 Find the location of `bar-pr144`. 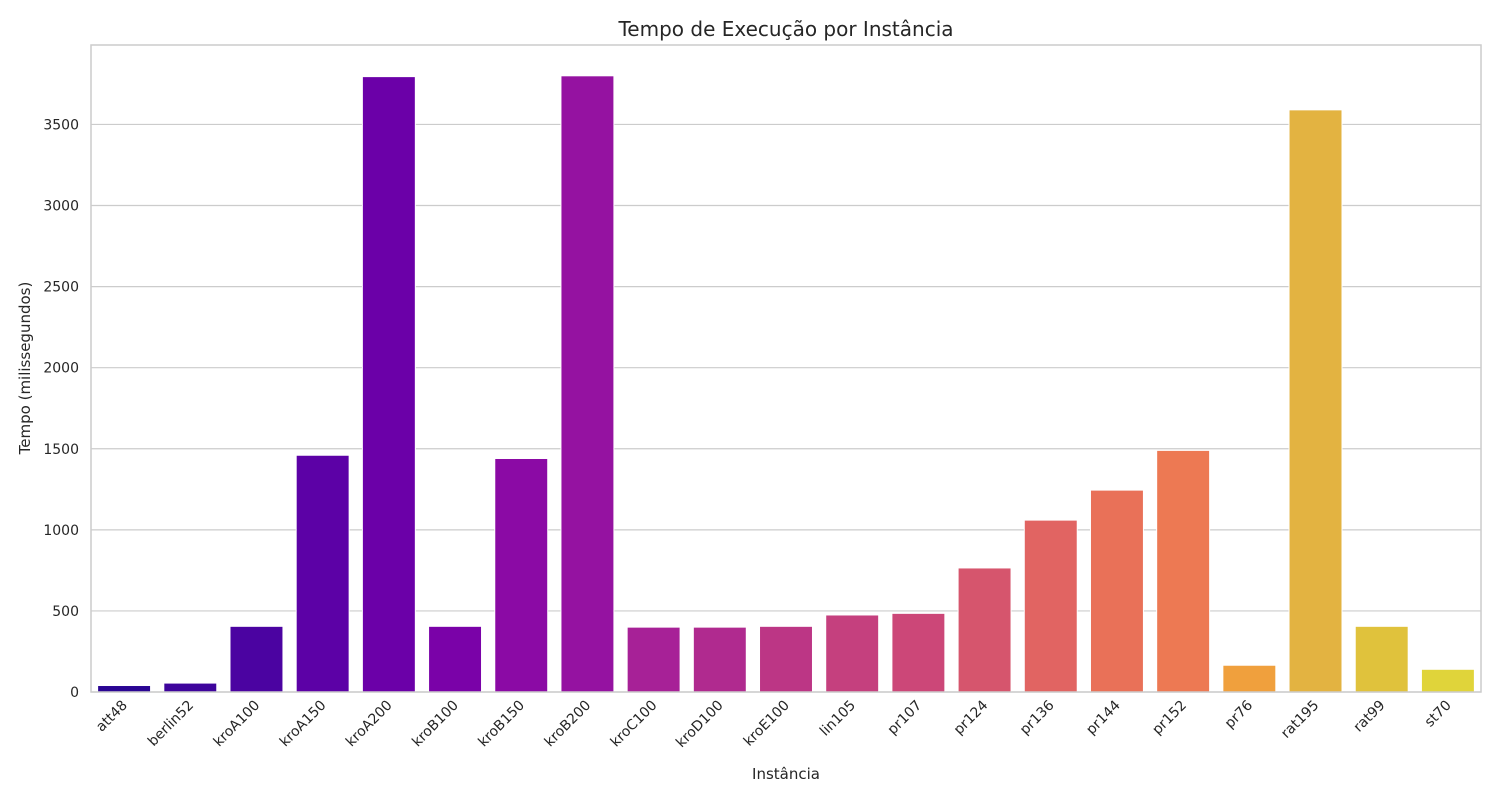

bar-pr144 is located at coordinates (1116, 591).